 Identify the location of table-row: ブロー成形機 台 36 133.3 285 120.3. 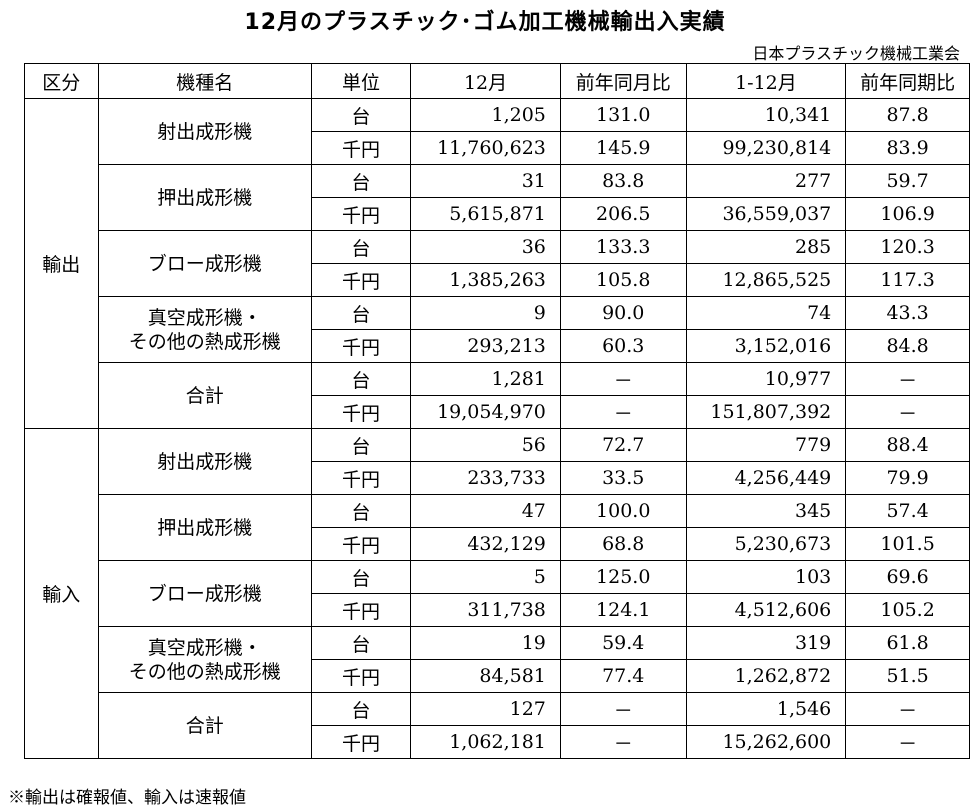
(497, 263).